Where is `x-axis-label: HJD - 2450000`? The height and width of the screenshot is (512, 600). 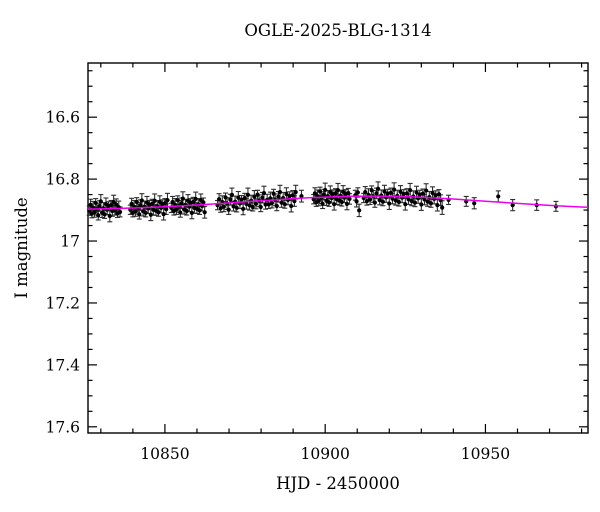
x-axis-label: HJD - 2450000 is located at coordinates (338, 483).